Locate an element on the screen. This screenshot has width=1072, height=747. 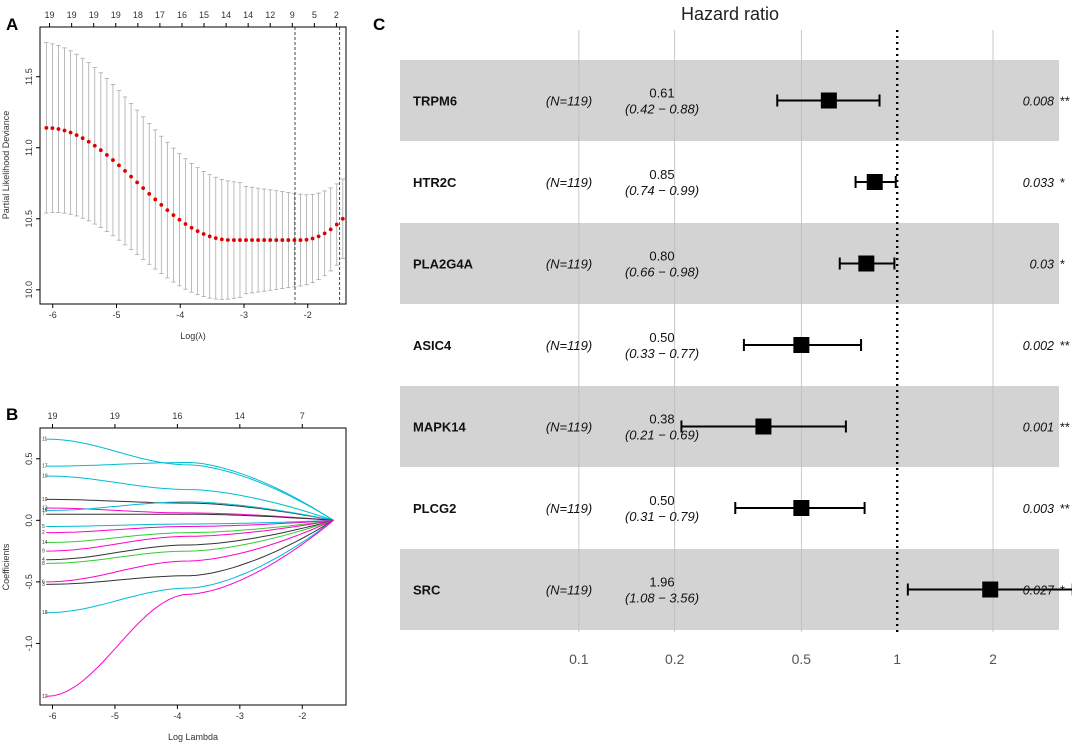
forest-ci-label: (0.66 − 0.98) is located at coordinates (662, 272).